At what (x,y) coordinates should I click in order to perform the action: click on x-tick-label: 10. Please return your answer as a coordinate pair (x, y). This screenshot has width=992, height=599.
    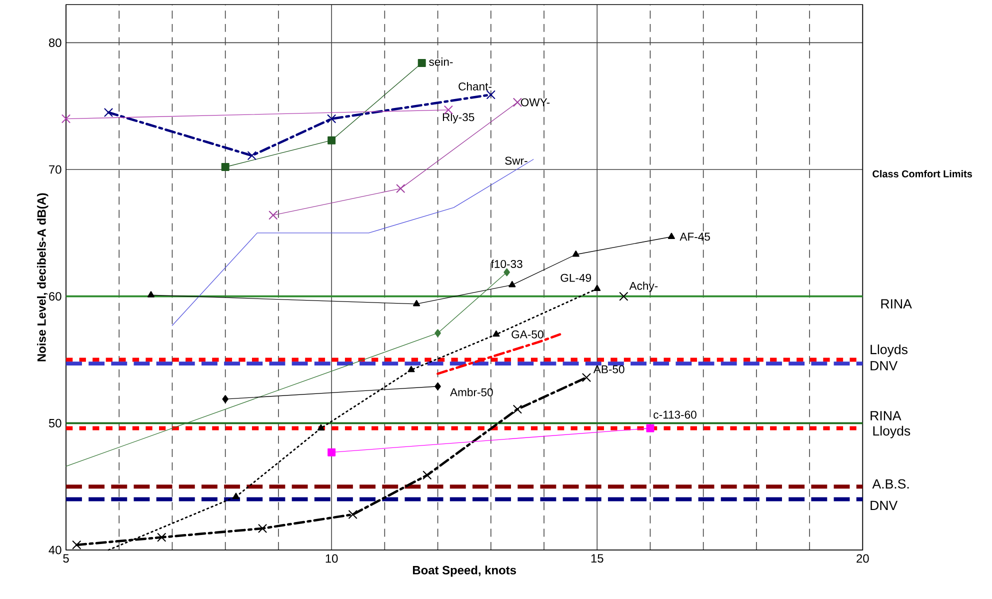
    Looking at the image, I should click on (332, 558).